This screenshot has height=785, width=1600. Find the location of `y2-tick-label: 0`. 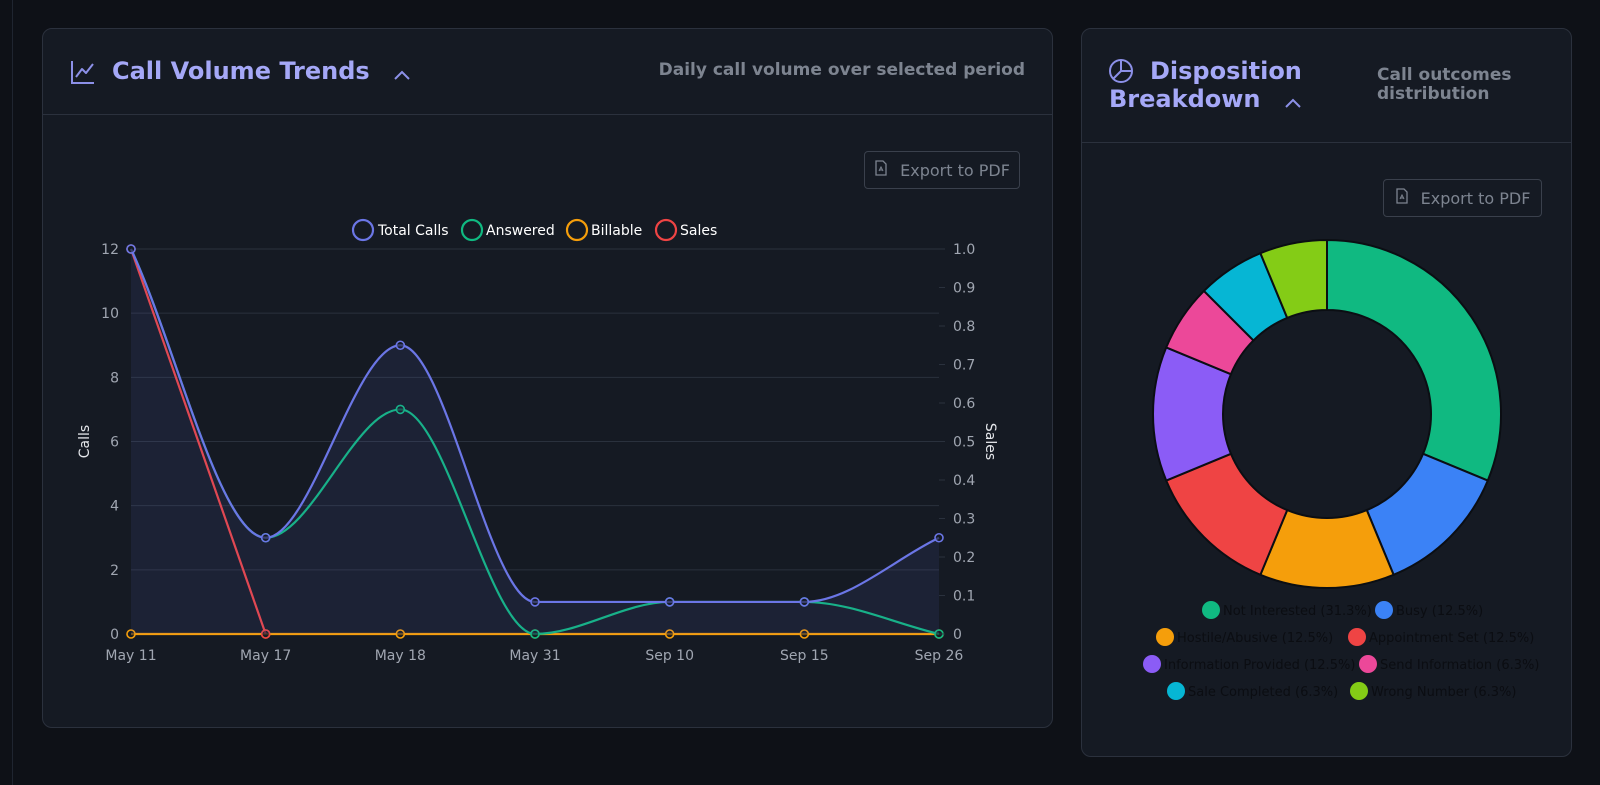

y2-tick-label: 0 is located at coordinates (957, 635).